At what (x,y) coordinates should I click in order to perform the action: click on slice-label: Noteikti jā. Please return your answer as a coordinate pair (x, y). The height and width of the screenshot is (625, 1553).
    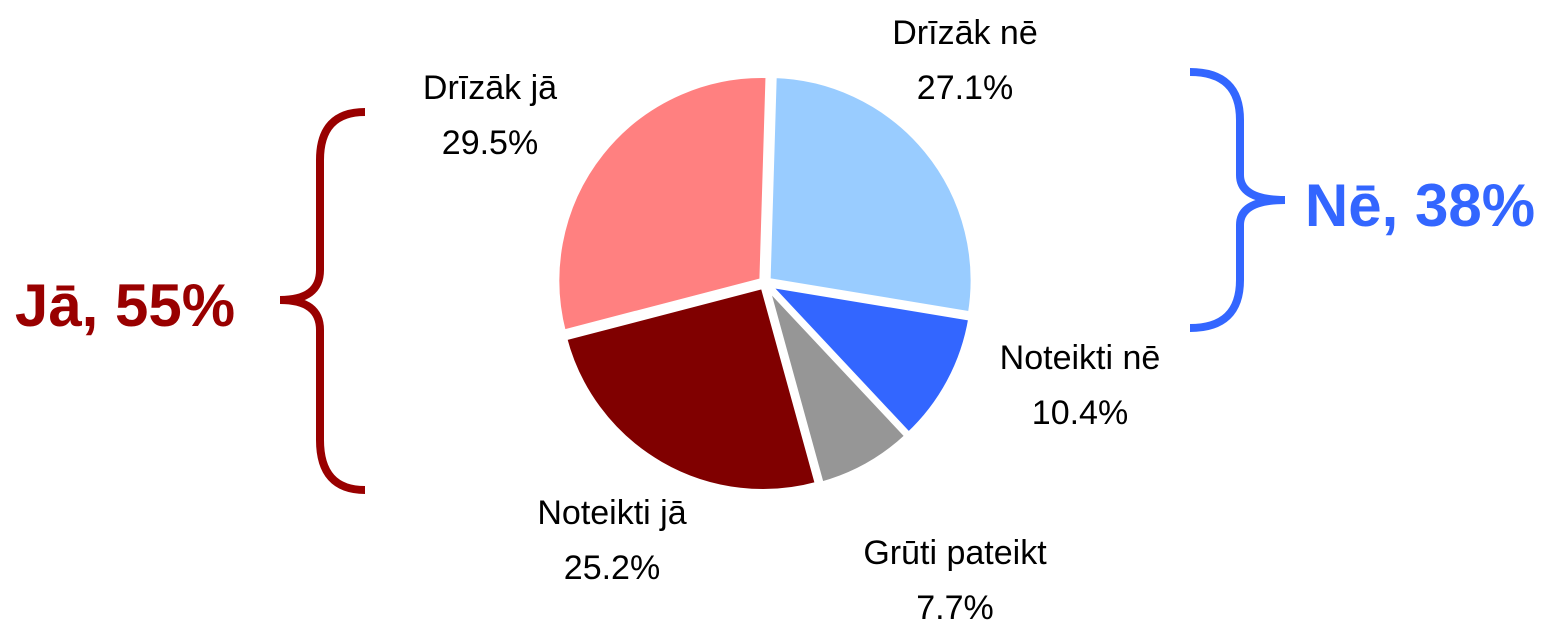
    Looking at the image, I should click on (611, 513).